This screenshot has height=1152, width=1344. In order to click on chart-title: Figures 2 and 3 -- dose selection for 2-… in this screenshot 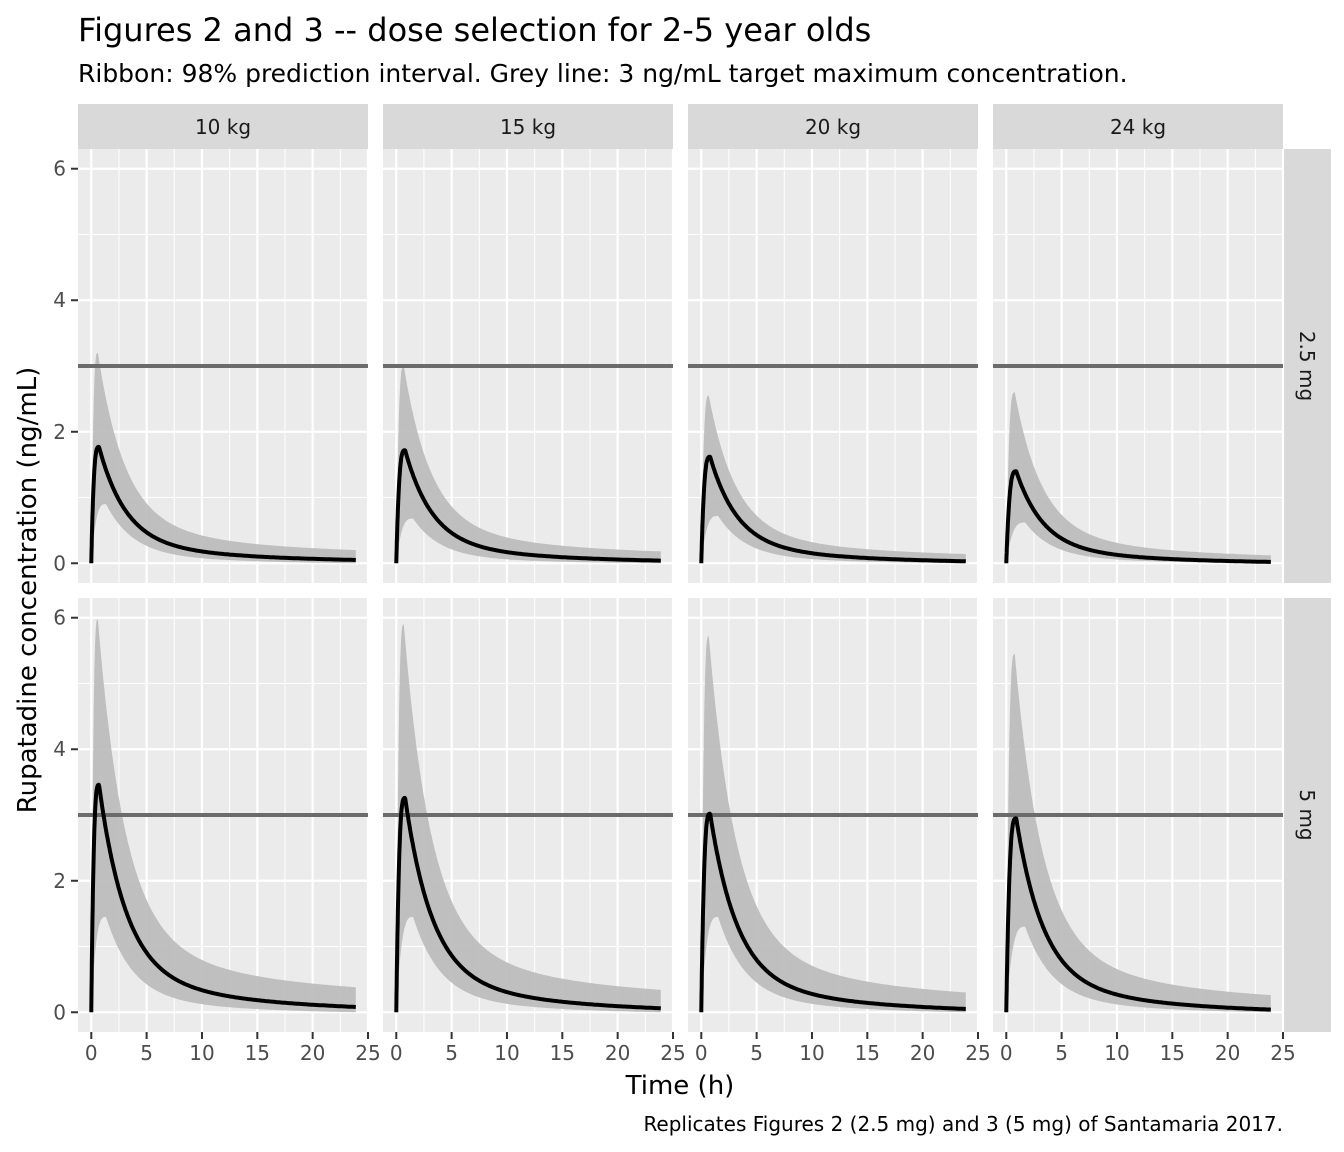, I will do `click(474, 30)`.